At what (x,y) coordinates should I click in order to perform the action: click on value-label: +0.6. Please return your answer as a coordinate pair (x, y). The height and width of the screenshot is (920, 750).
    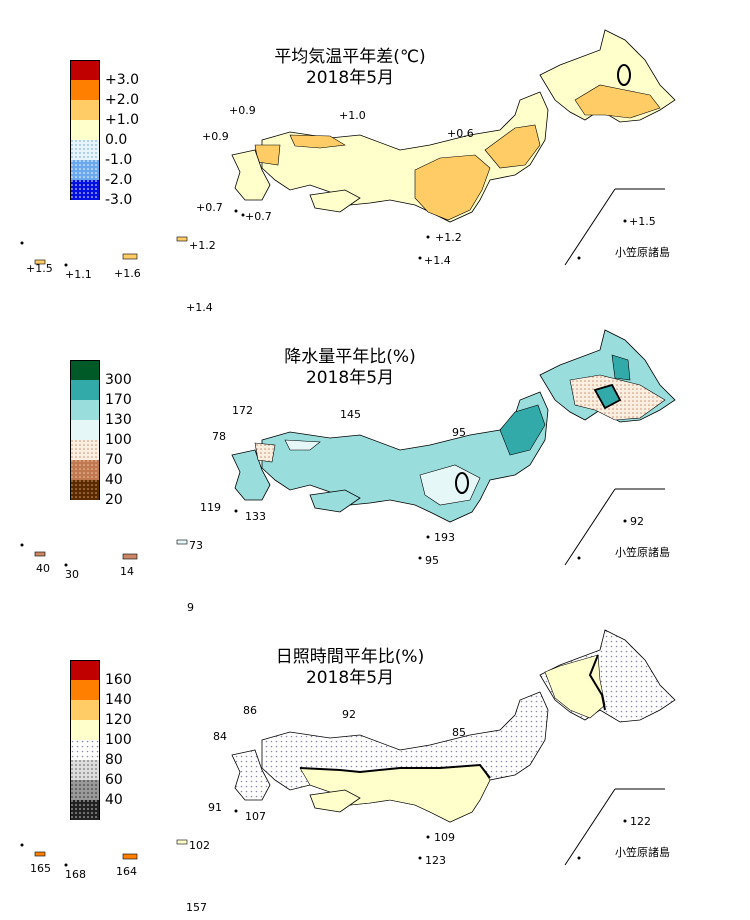
    Looking at the image, I should click on (460, 133).